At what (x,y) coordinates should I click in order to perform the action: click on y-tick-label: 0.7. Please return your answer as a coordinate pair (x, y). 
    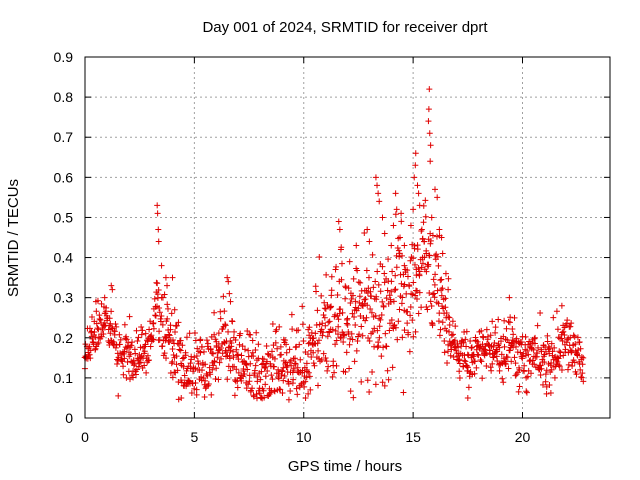
    Looking at the image, I should click on (64, 137).